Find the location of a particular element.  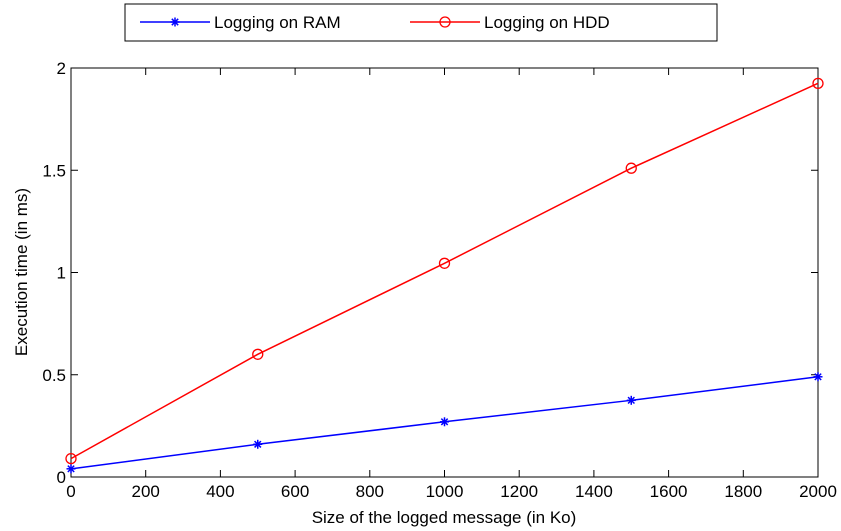

x-tick-label: 1000 is located at coordinates (445, 491).